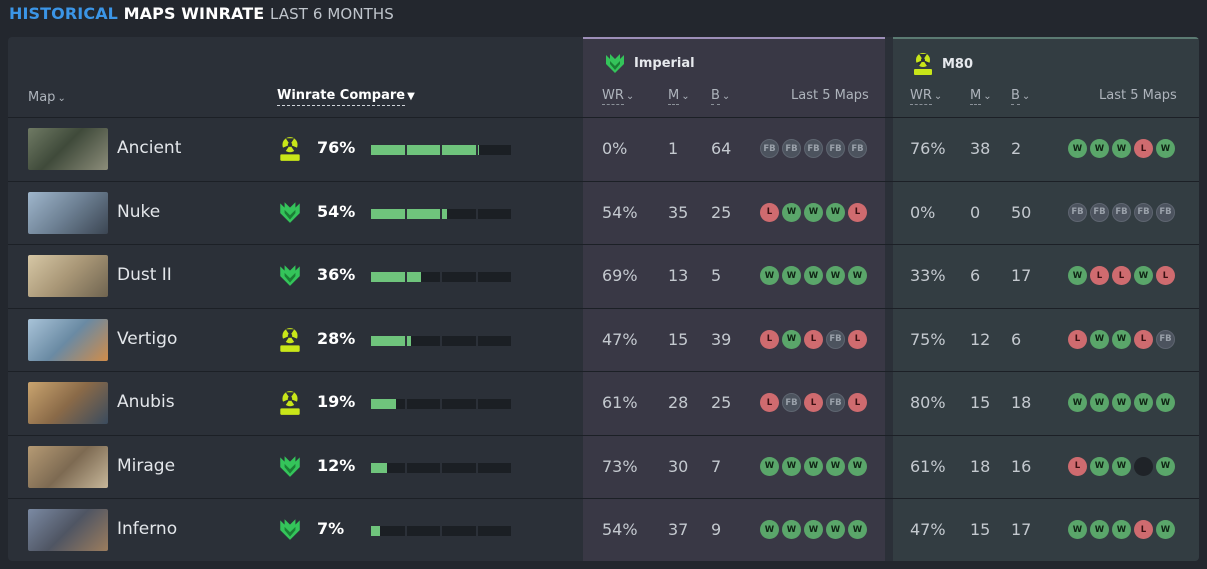 This screenshot has height=569, width=1207. What do you see at coordinates (336, 147) in the screenshot?
I see `winrate-diff-value: 76%` at bounding box center [336, 147].